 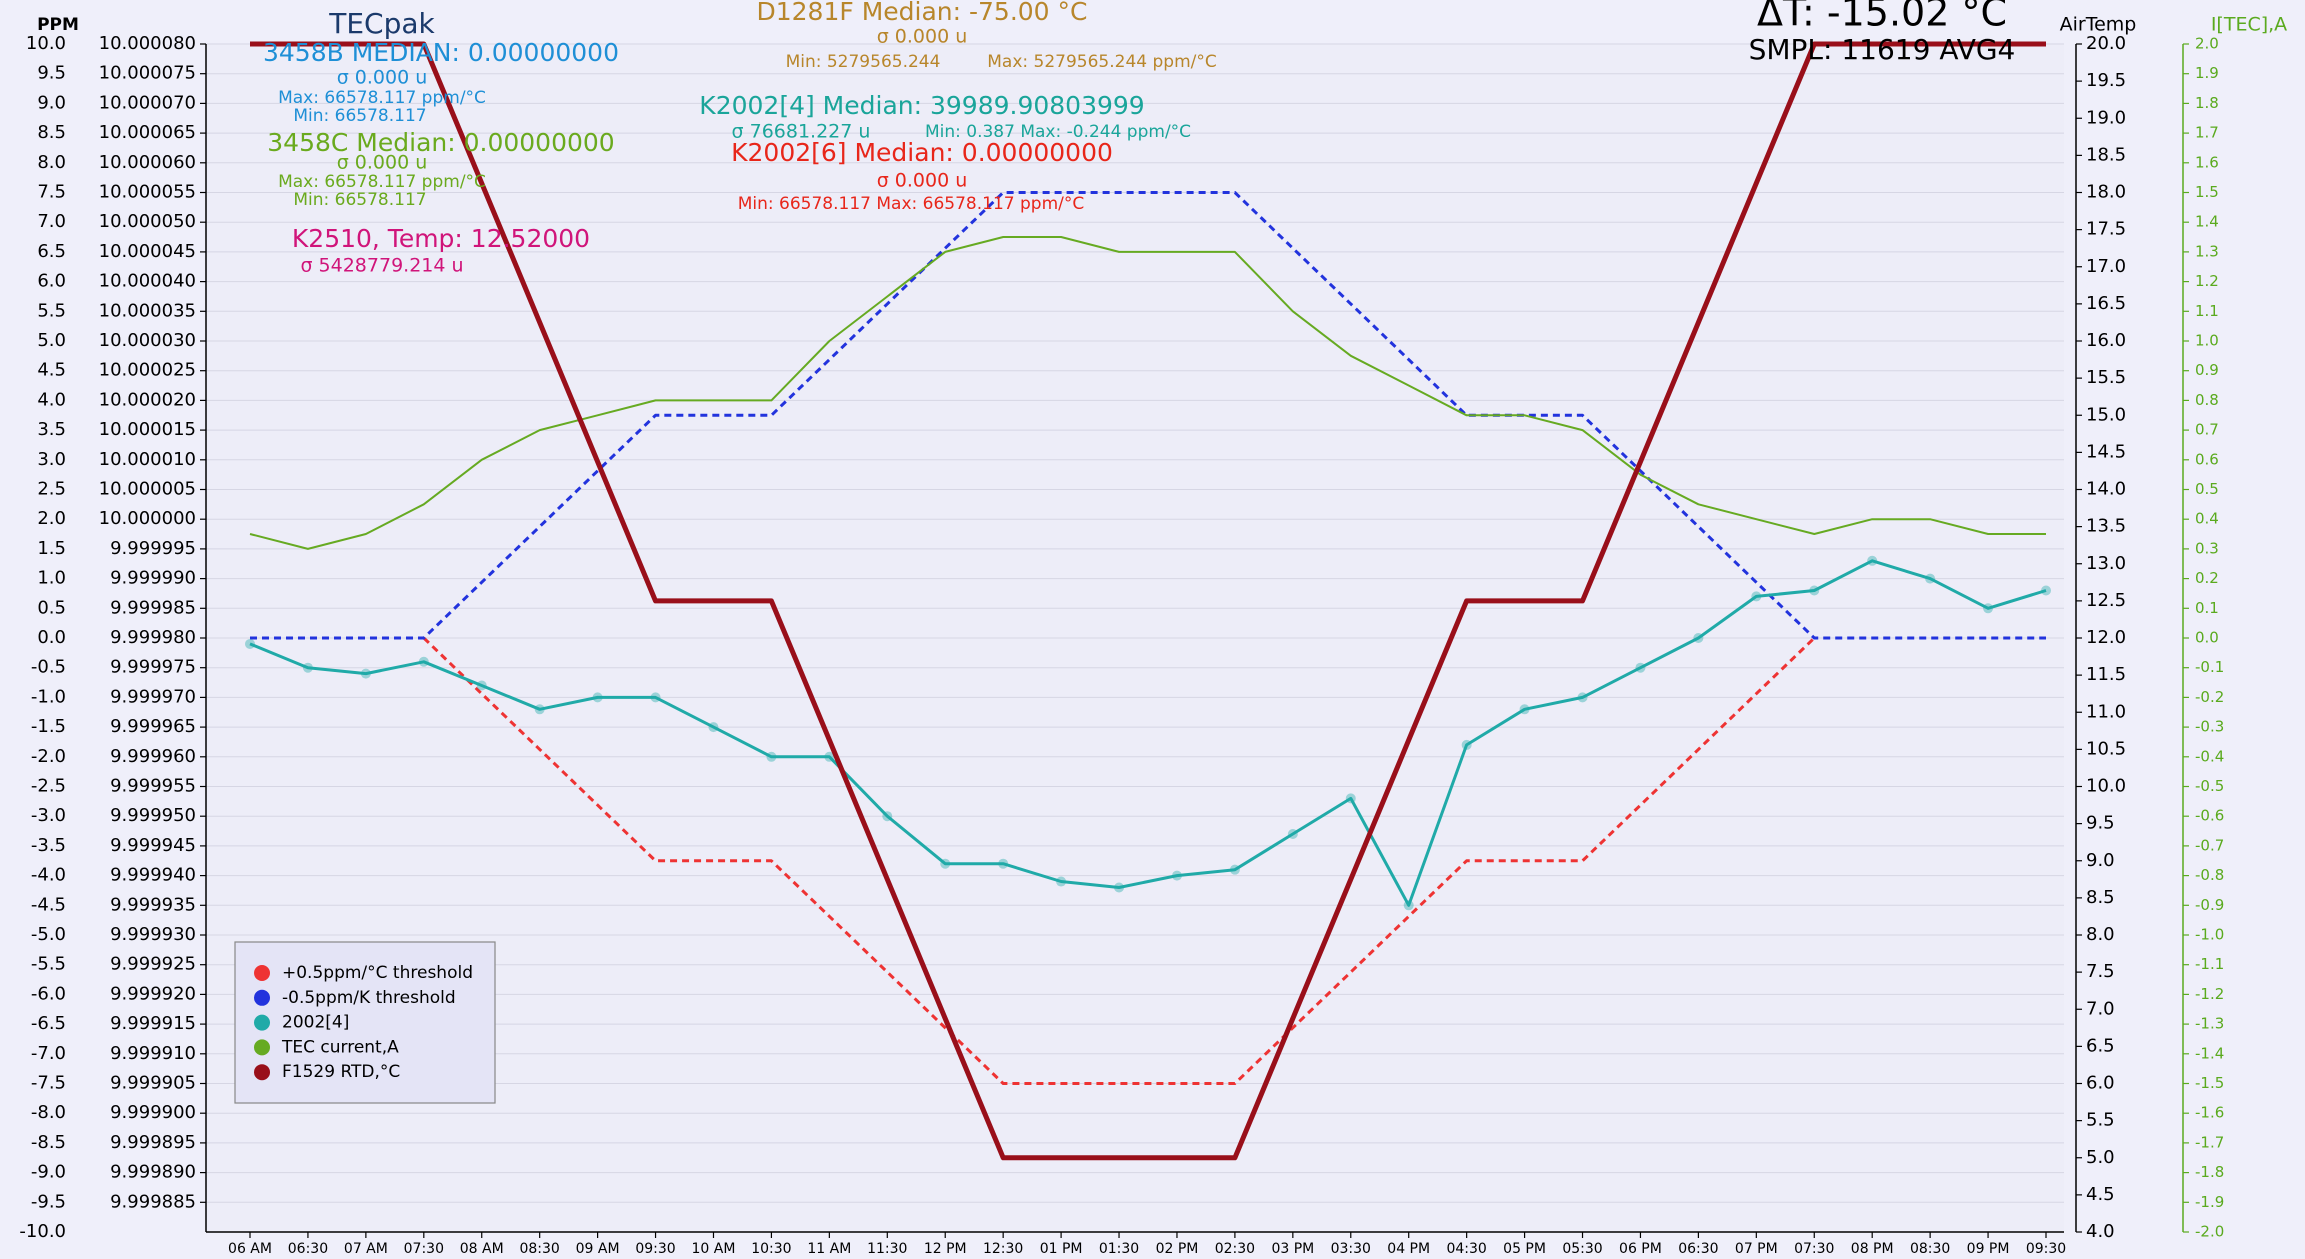 I want to click on y-tick-label: 1.0, so click(x=51, y=578).